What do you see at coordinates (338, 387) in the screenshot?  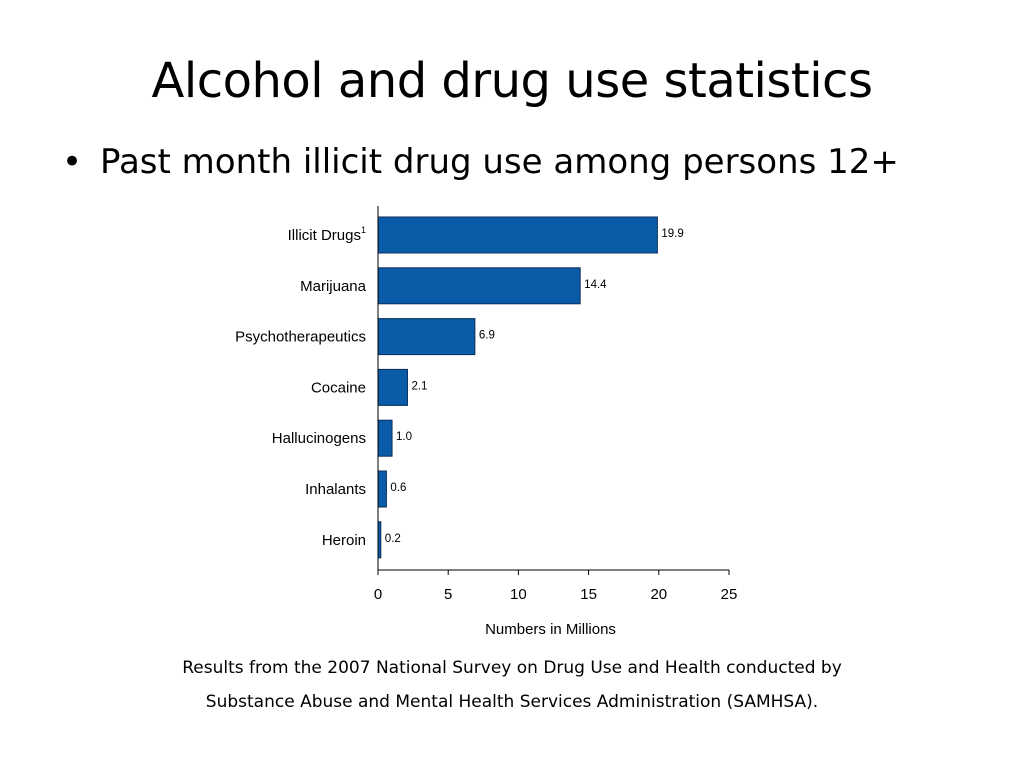 I see `category-label: Cocaine` at bounding box center [338, 387].